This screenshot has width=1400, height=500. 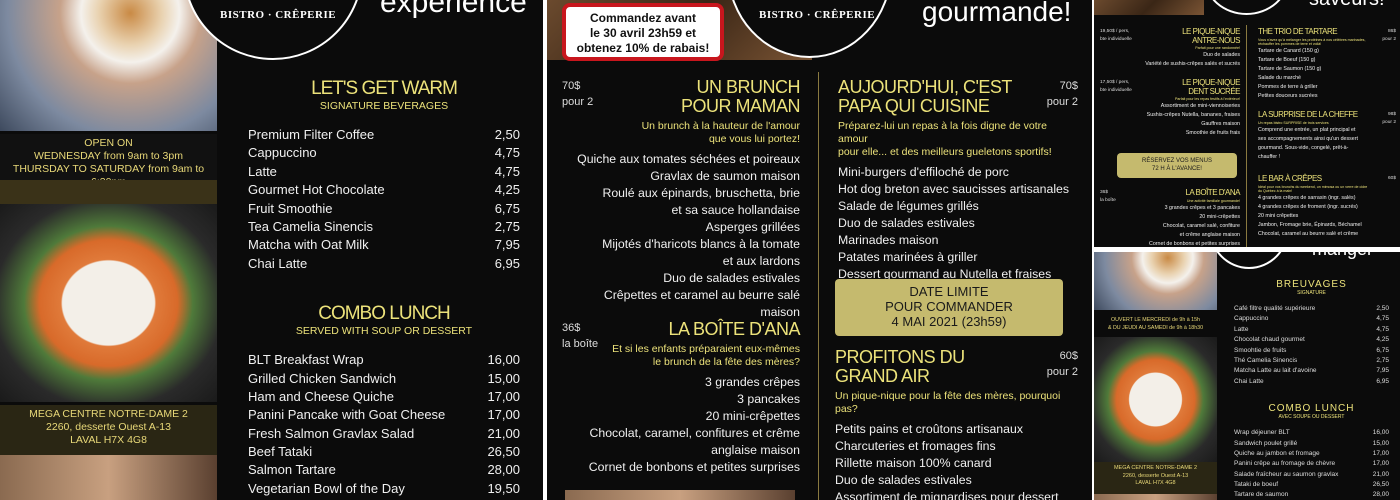 What do you see at coordinates (280, 452) in the screenshot?
I see `item-name: Beef Tataki` at bounding box center [280, 452].